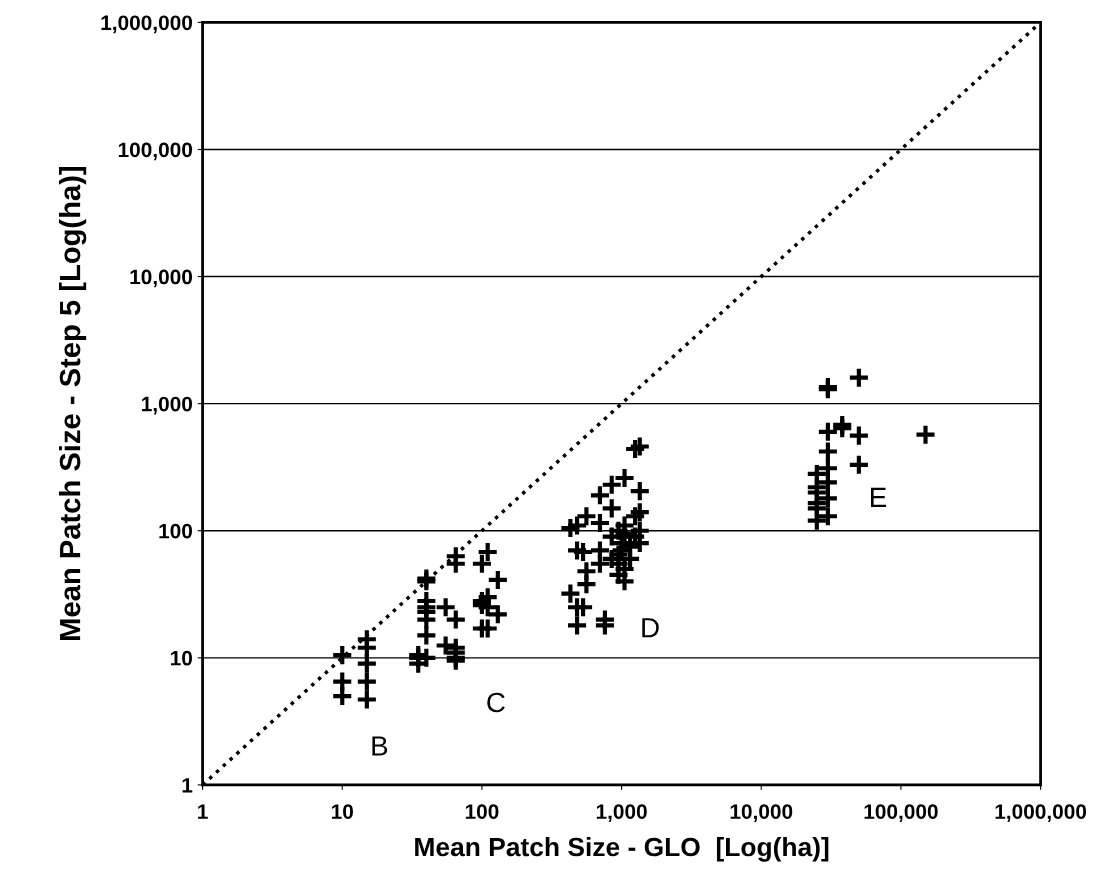 The height and width of the screenshot is (895, 1107). Describe the element at coordinates (161, 278) in the screenshot. I see `y-tick-label: 10,000` at that location.